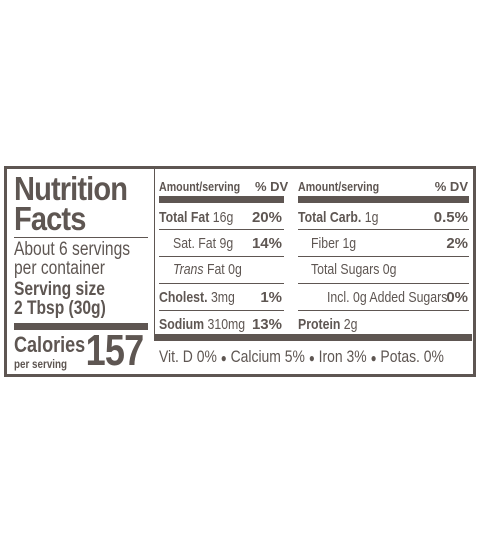 The width and height of the screenshot is (483, 541). I want to click on sat-fat-row: Sat. Fat 9g, so click(203, 243).